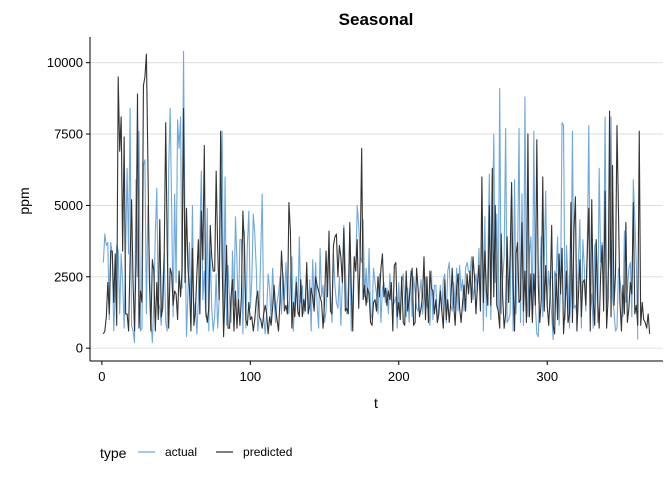  I want to click on legend-item-actual: actual, so click(167, 452).